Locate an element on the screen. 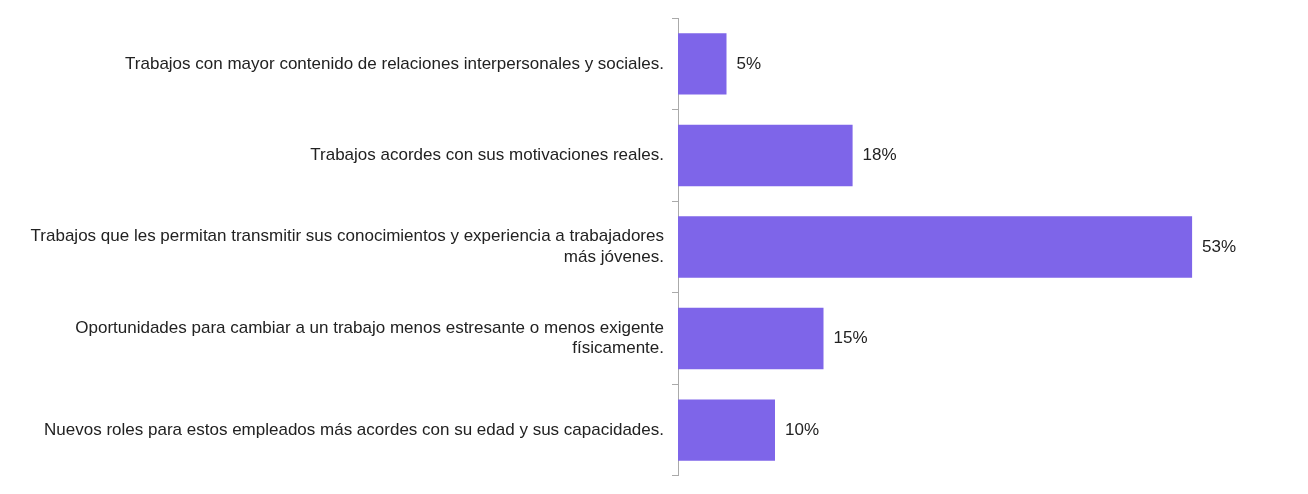 The height and width of the screenshot is (494, 1308). data-label: 15% is located at coordinates (850, 338).